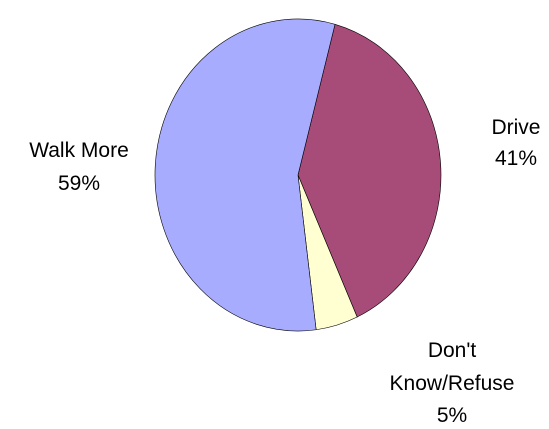 The width and height of the screenshot is (549, 429). Describe the element at coordinates (515, 127) in the screenshot. I see `label-drive-name: Drive` at that location.